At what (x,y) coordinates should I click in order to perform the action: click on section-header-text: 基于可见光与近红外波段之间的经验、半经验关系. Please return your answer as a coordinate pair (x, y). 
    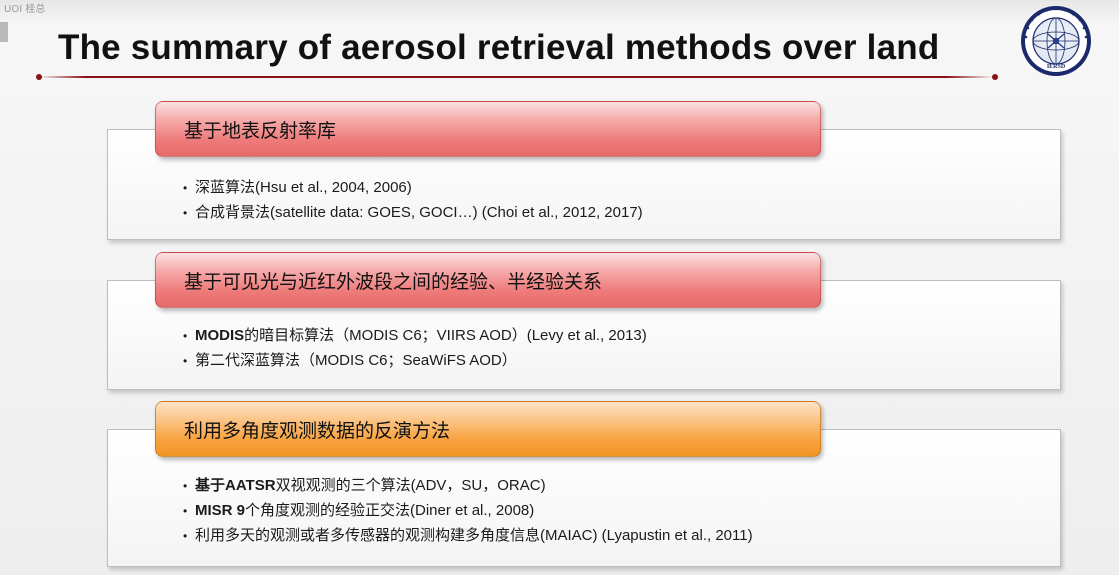
    Looking at the image, I should click on (393, 282).